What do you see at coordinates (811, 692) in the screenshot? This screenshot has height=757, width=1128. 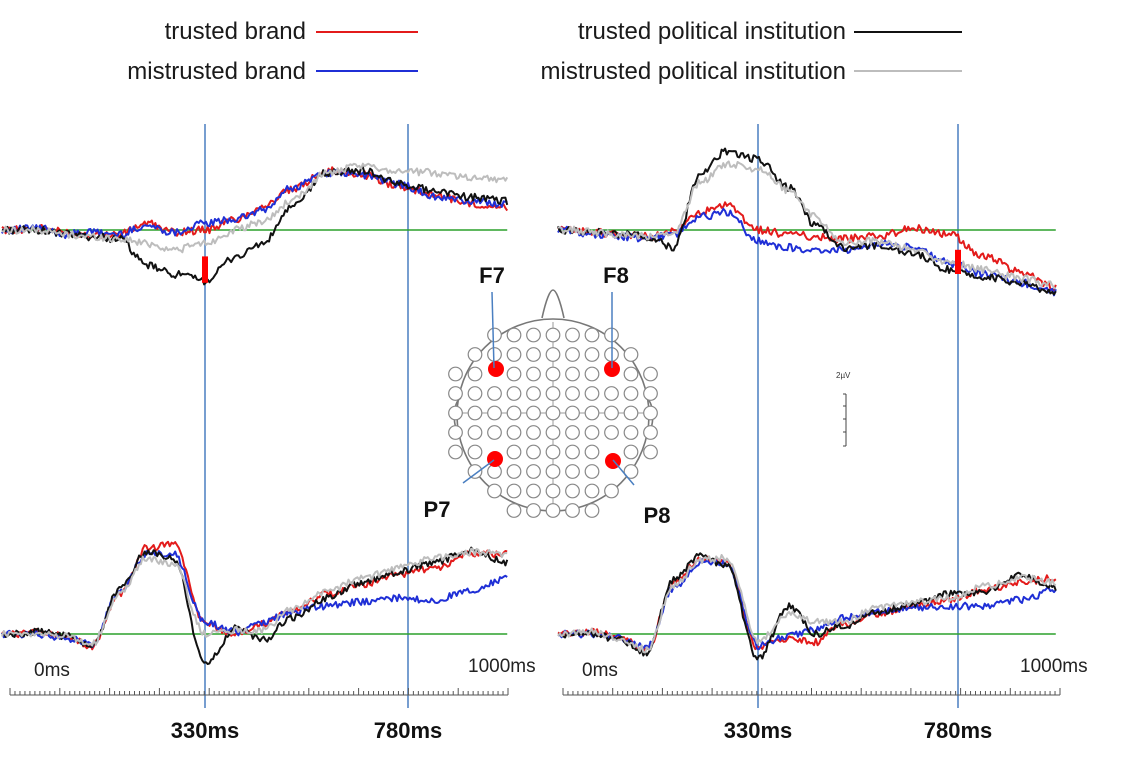 I see `time-axis-right` at bounding box center [811, 692].